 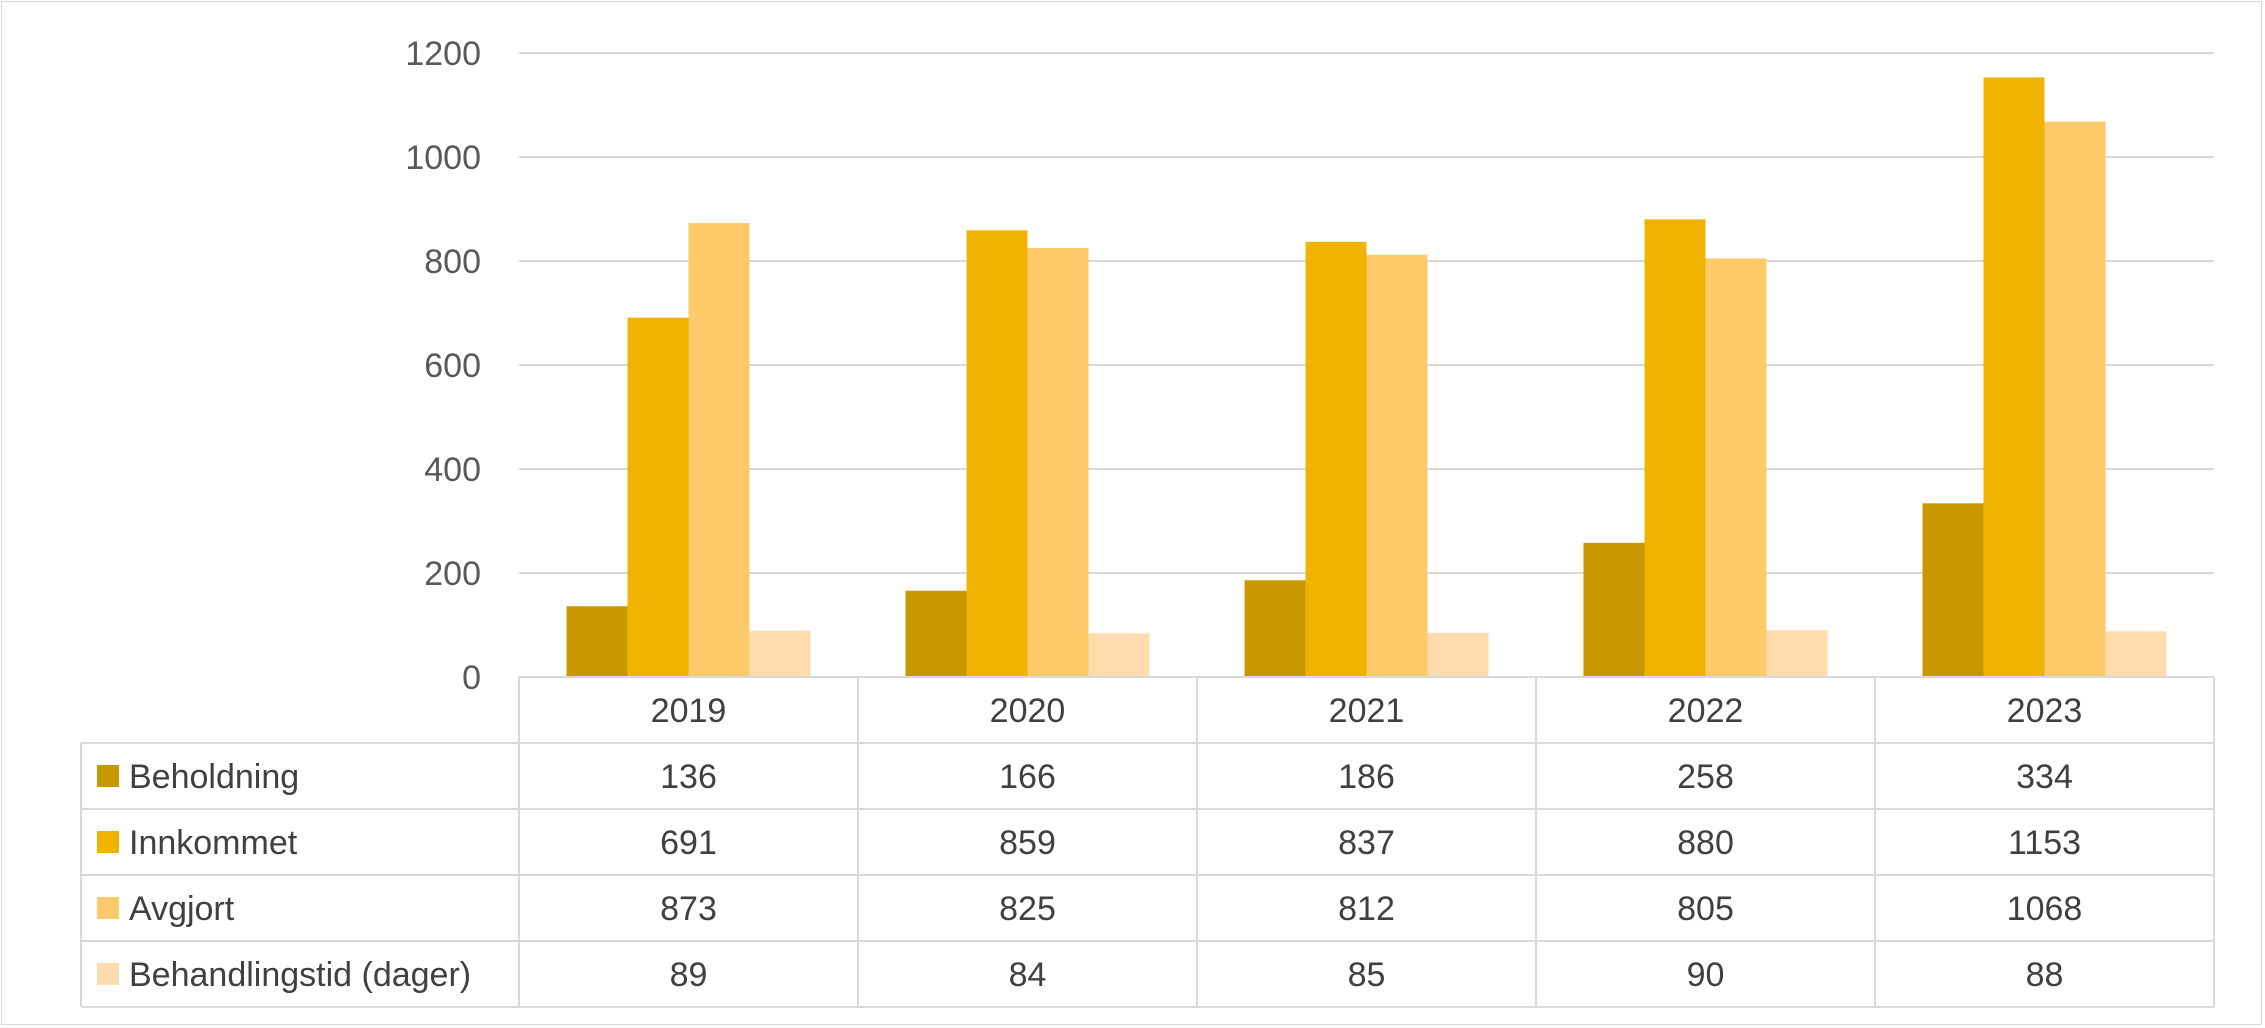 I want to click on bar-behandlingstid-dager-2022, so click(x=1797, y=653).